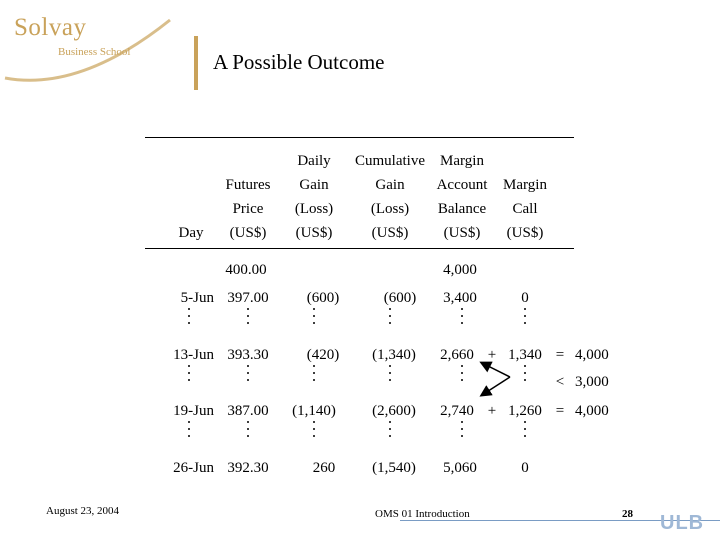  Describe the element at coordinates (246, 270) in the screenshot. I see `row0-price: 400.00` at that location.